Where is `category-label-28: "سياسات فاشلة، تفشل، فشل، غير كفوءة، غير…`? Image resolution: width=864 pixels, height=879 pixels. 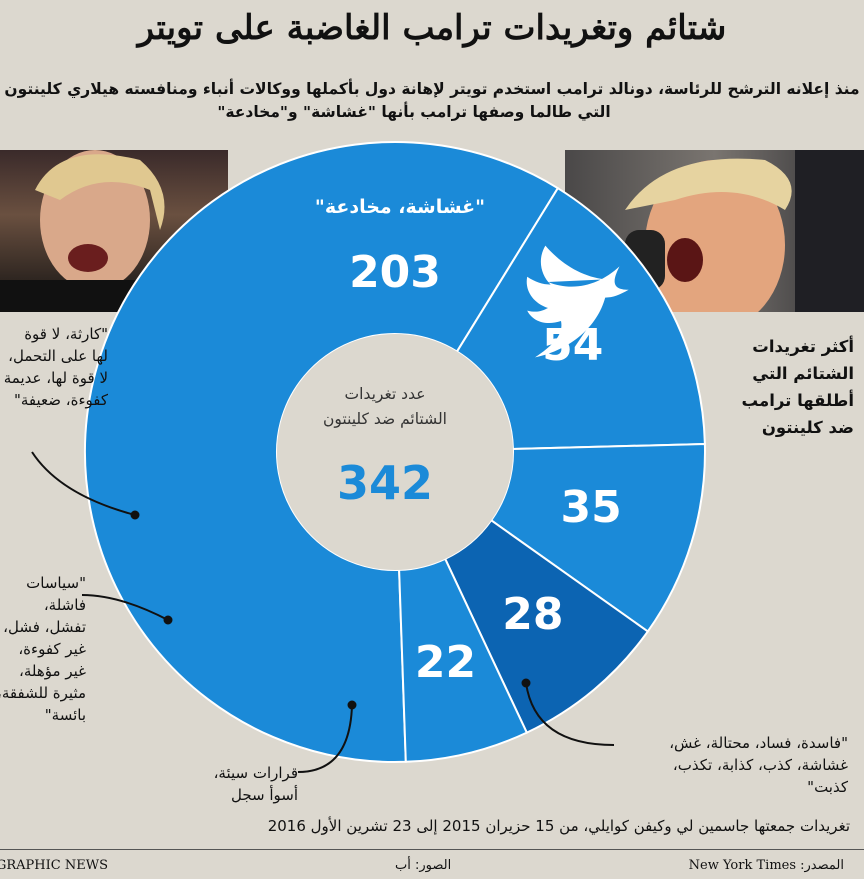 category-label-28: "سياسات فاشلة، تفشل، فشل، غير كفوءة، غير… is located at coordinates (43, 649).